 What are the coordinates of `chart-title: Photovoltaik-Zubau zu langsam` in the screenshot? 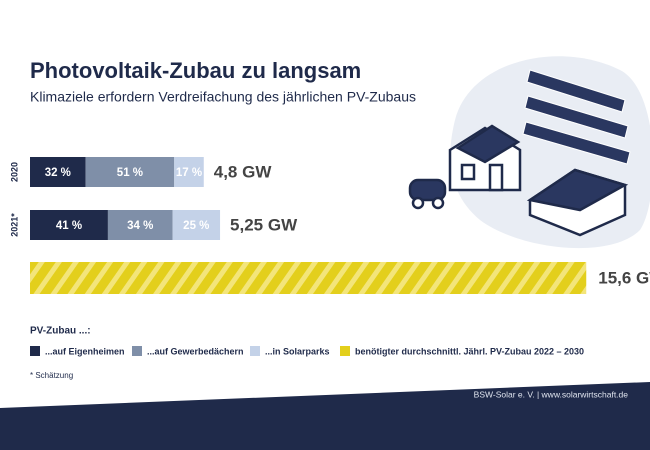 It's located at (195, 70).